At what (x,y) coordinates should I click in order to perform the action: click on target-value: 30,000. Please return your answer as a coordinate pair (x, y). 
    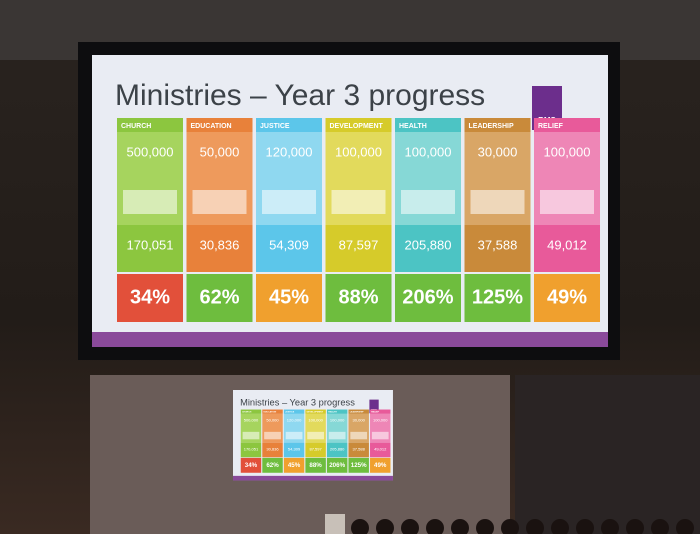
    Looking at the image, I should click on (359, 419).